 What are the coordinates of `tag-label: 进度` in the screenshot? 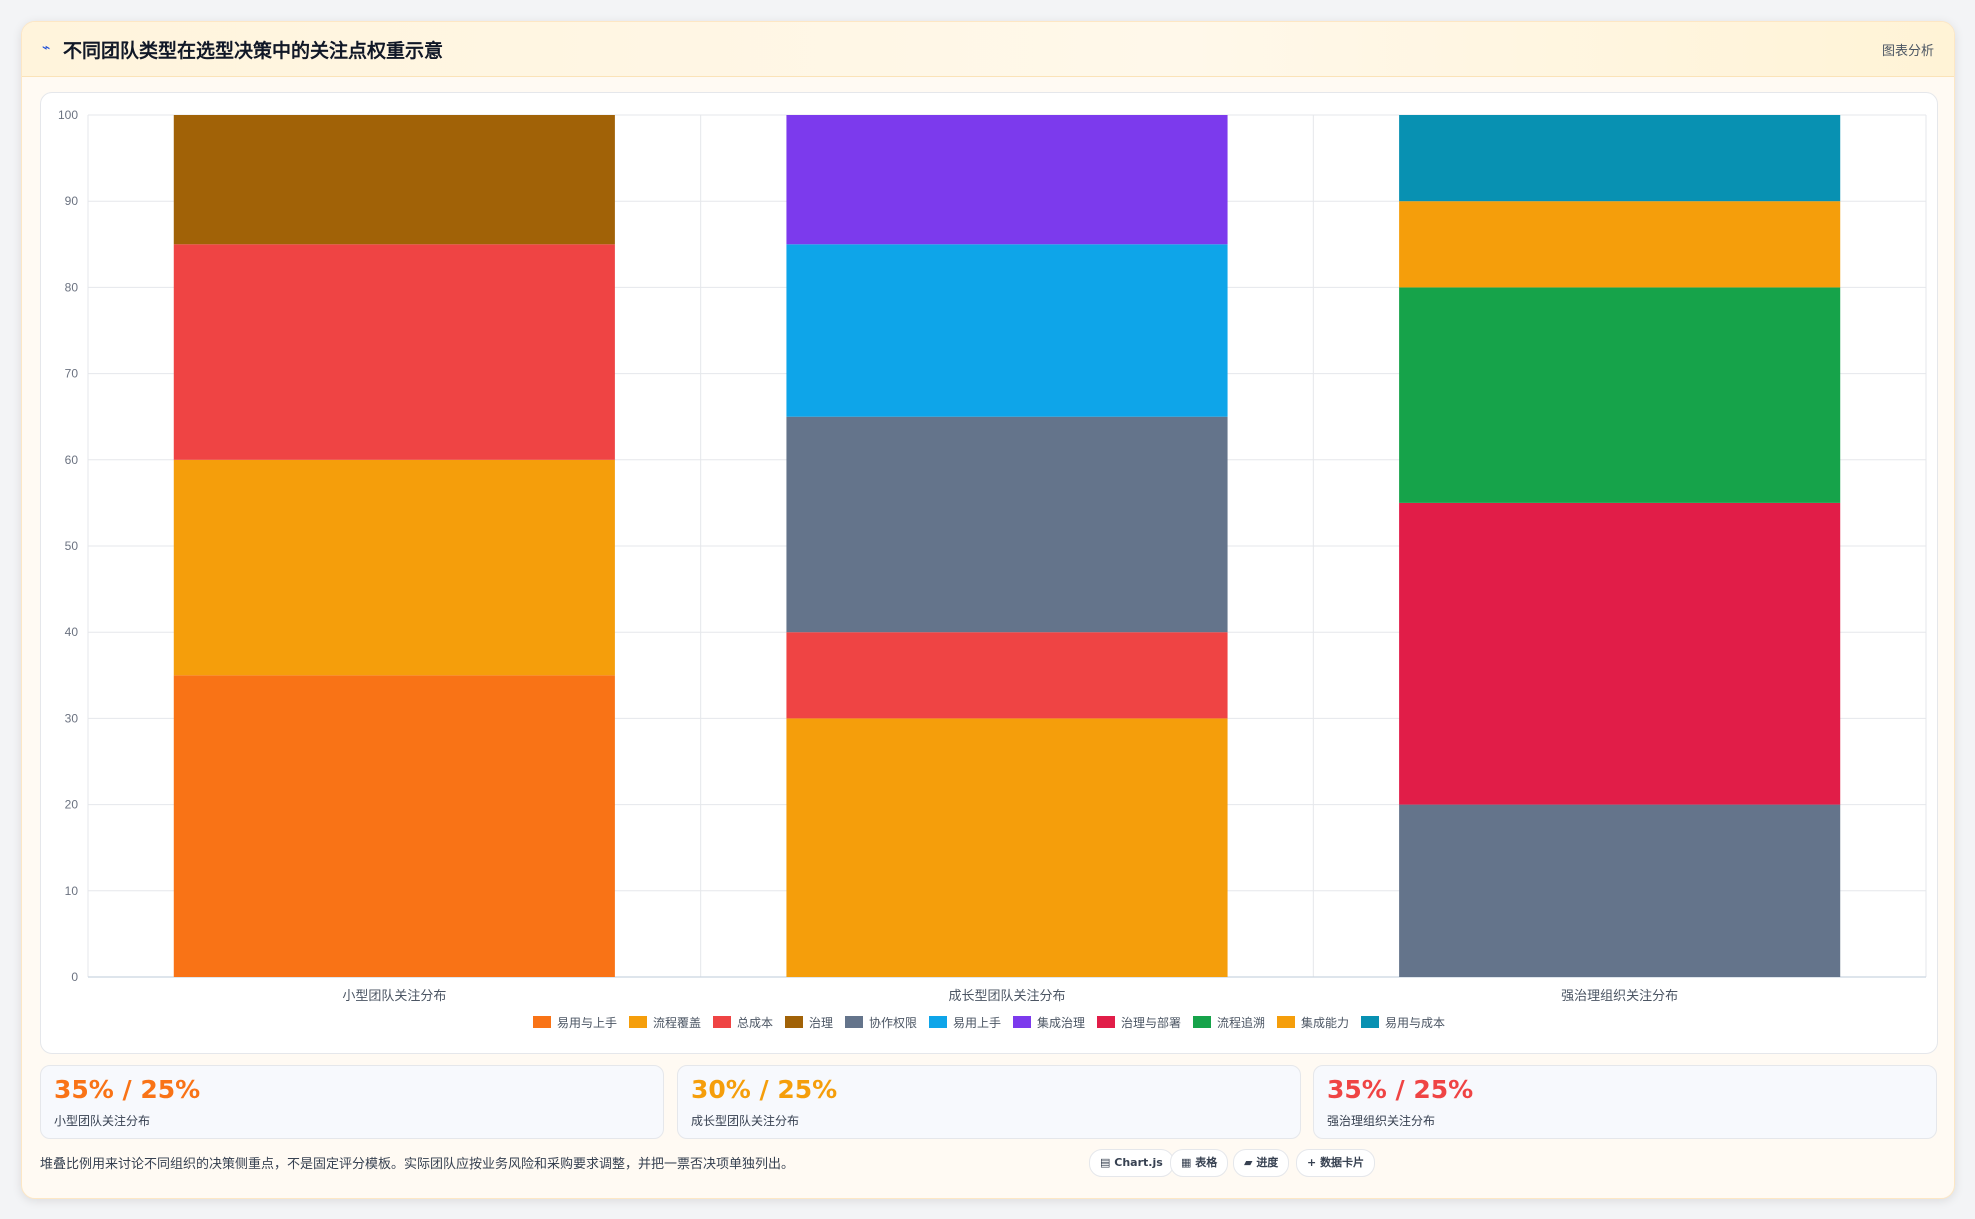 It's located at (1267, 1162).